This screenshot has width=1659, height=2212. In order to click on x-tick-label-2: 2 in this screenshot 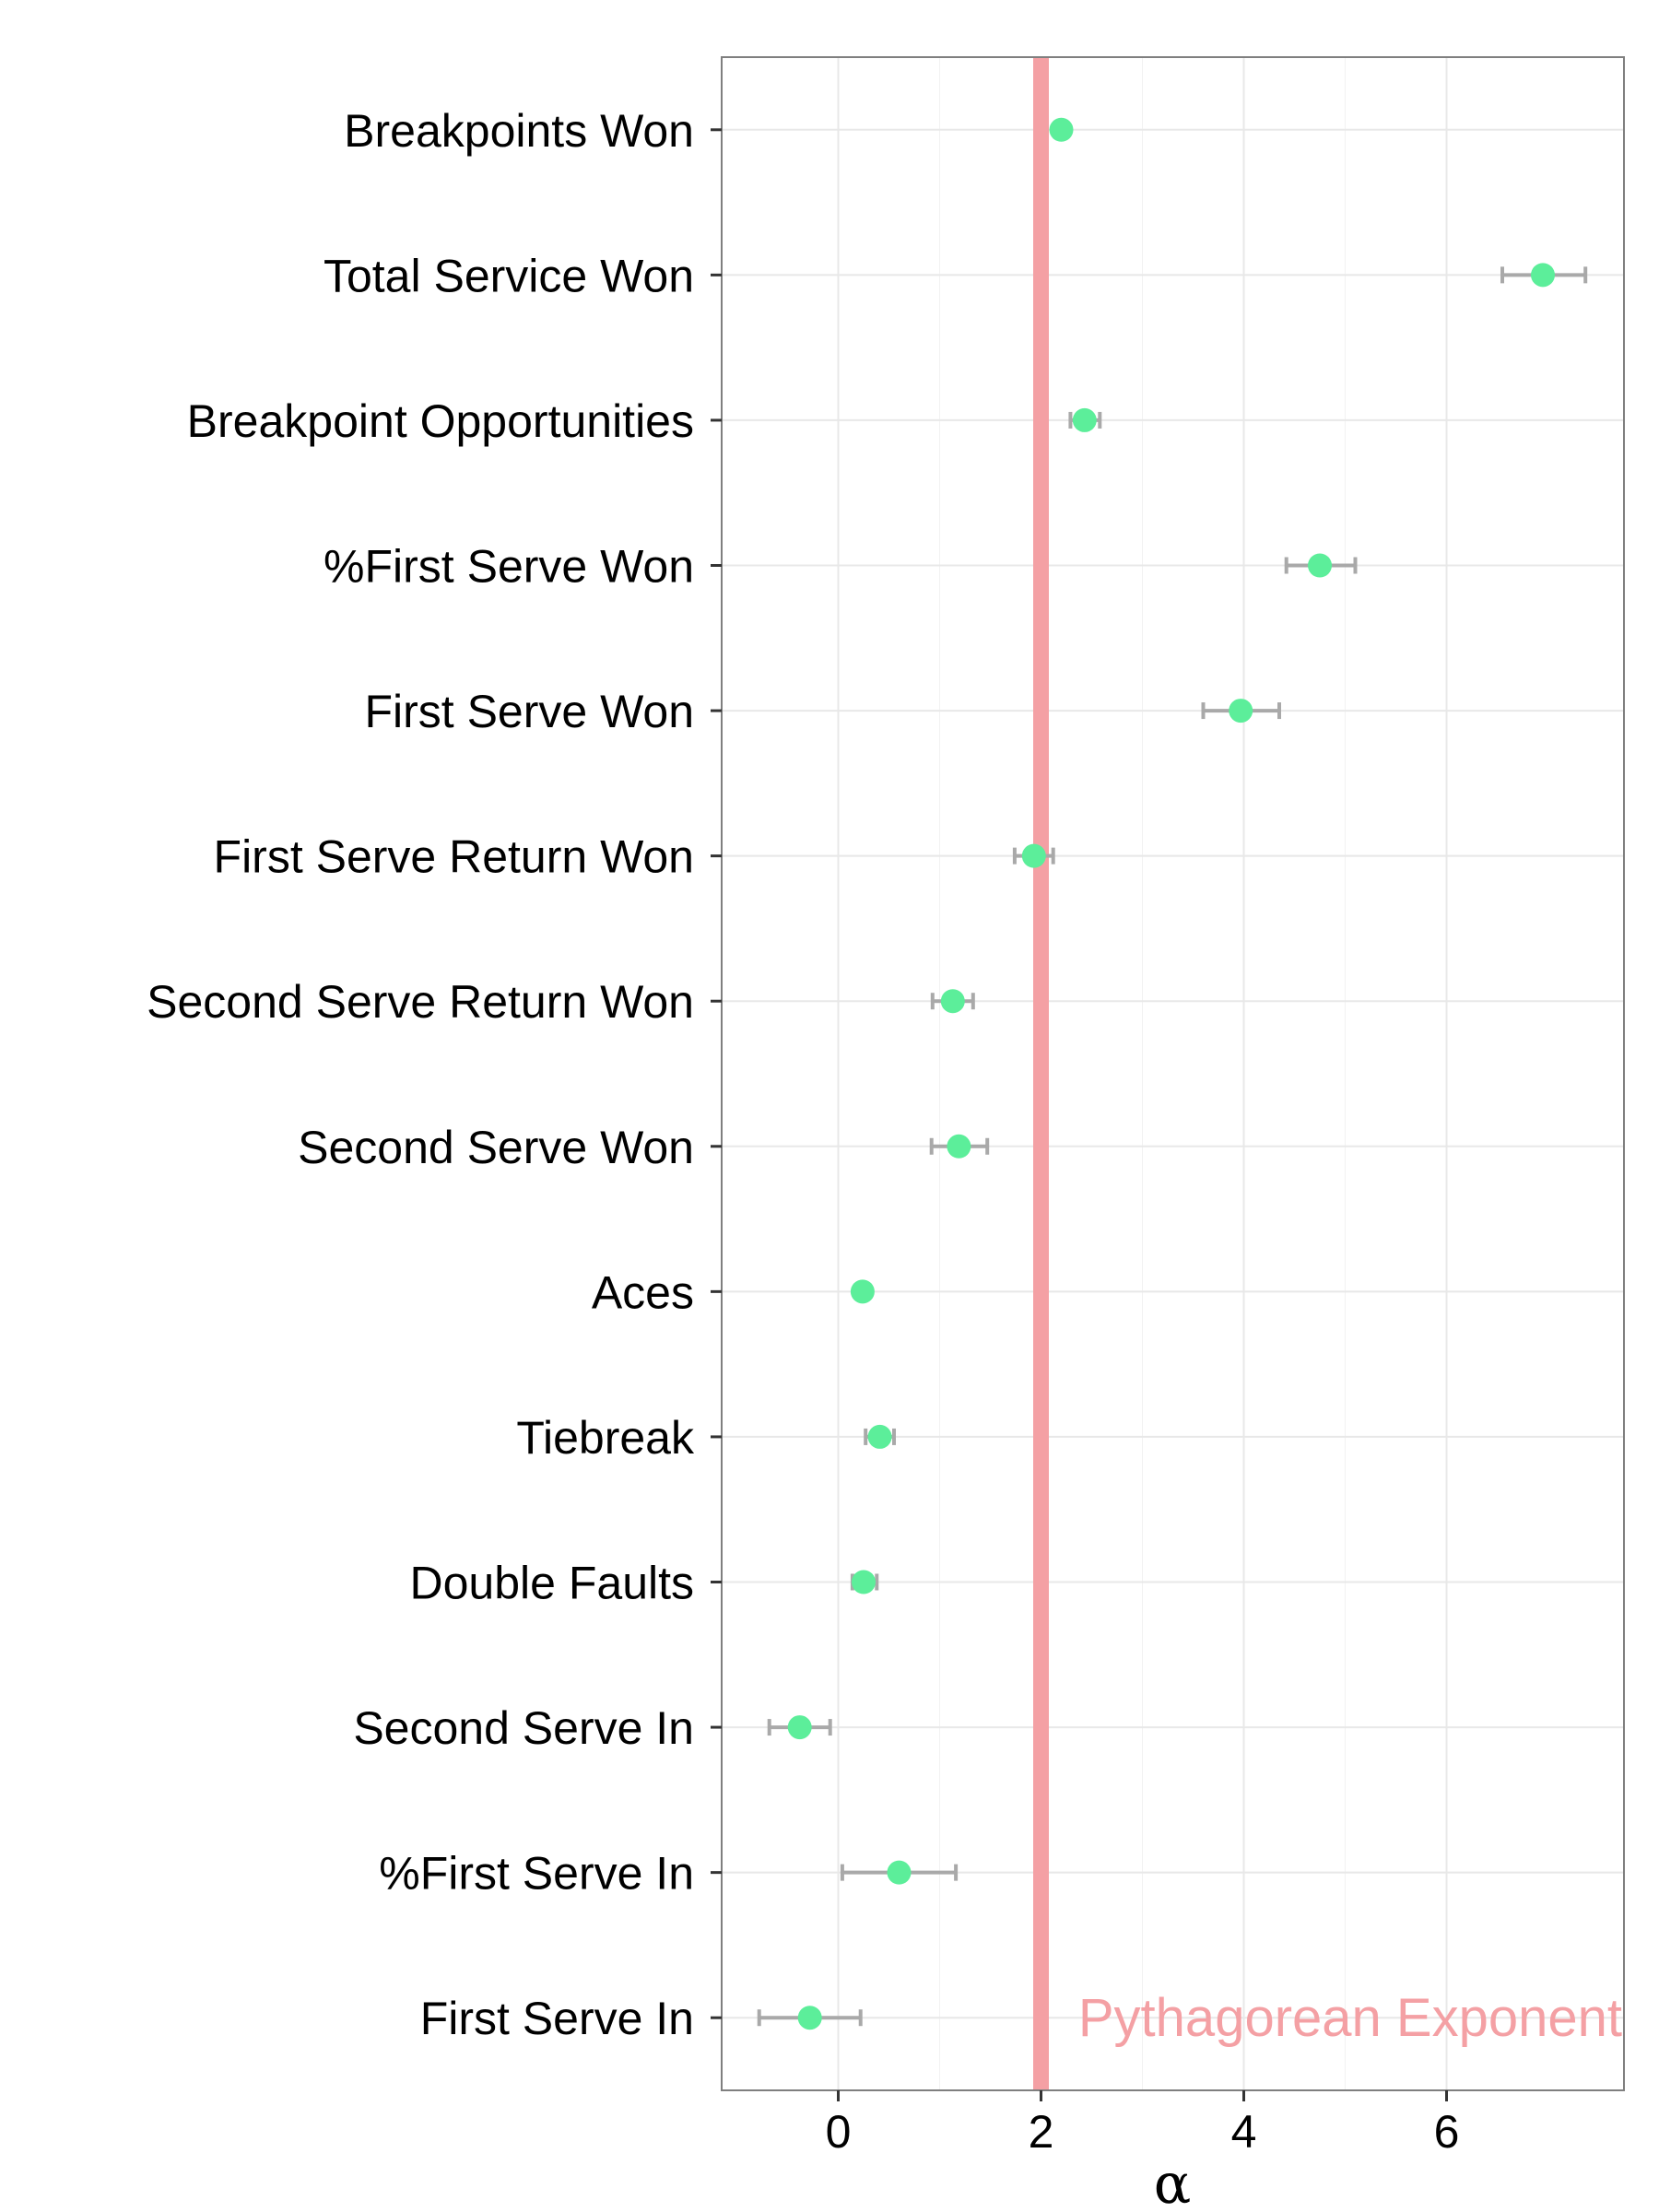, I will do `click(1041, 2132)`.